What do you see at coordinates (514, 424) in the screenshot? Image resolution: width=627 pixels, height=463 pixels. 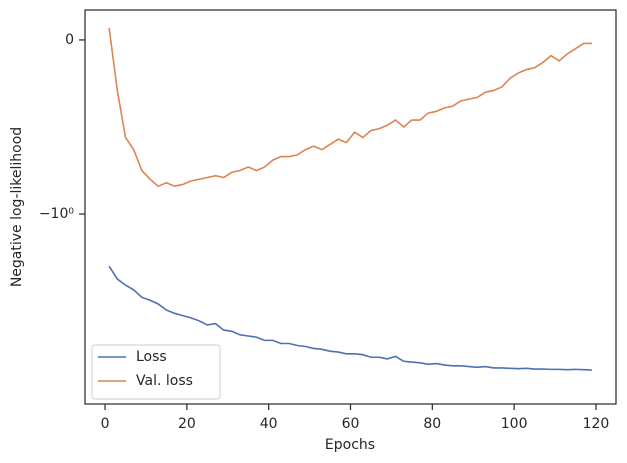 I see `x-tick-label: 100` at bounding box center [514, 424].